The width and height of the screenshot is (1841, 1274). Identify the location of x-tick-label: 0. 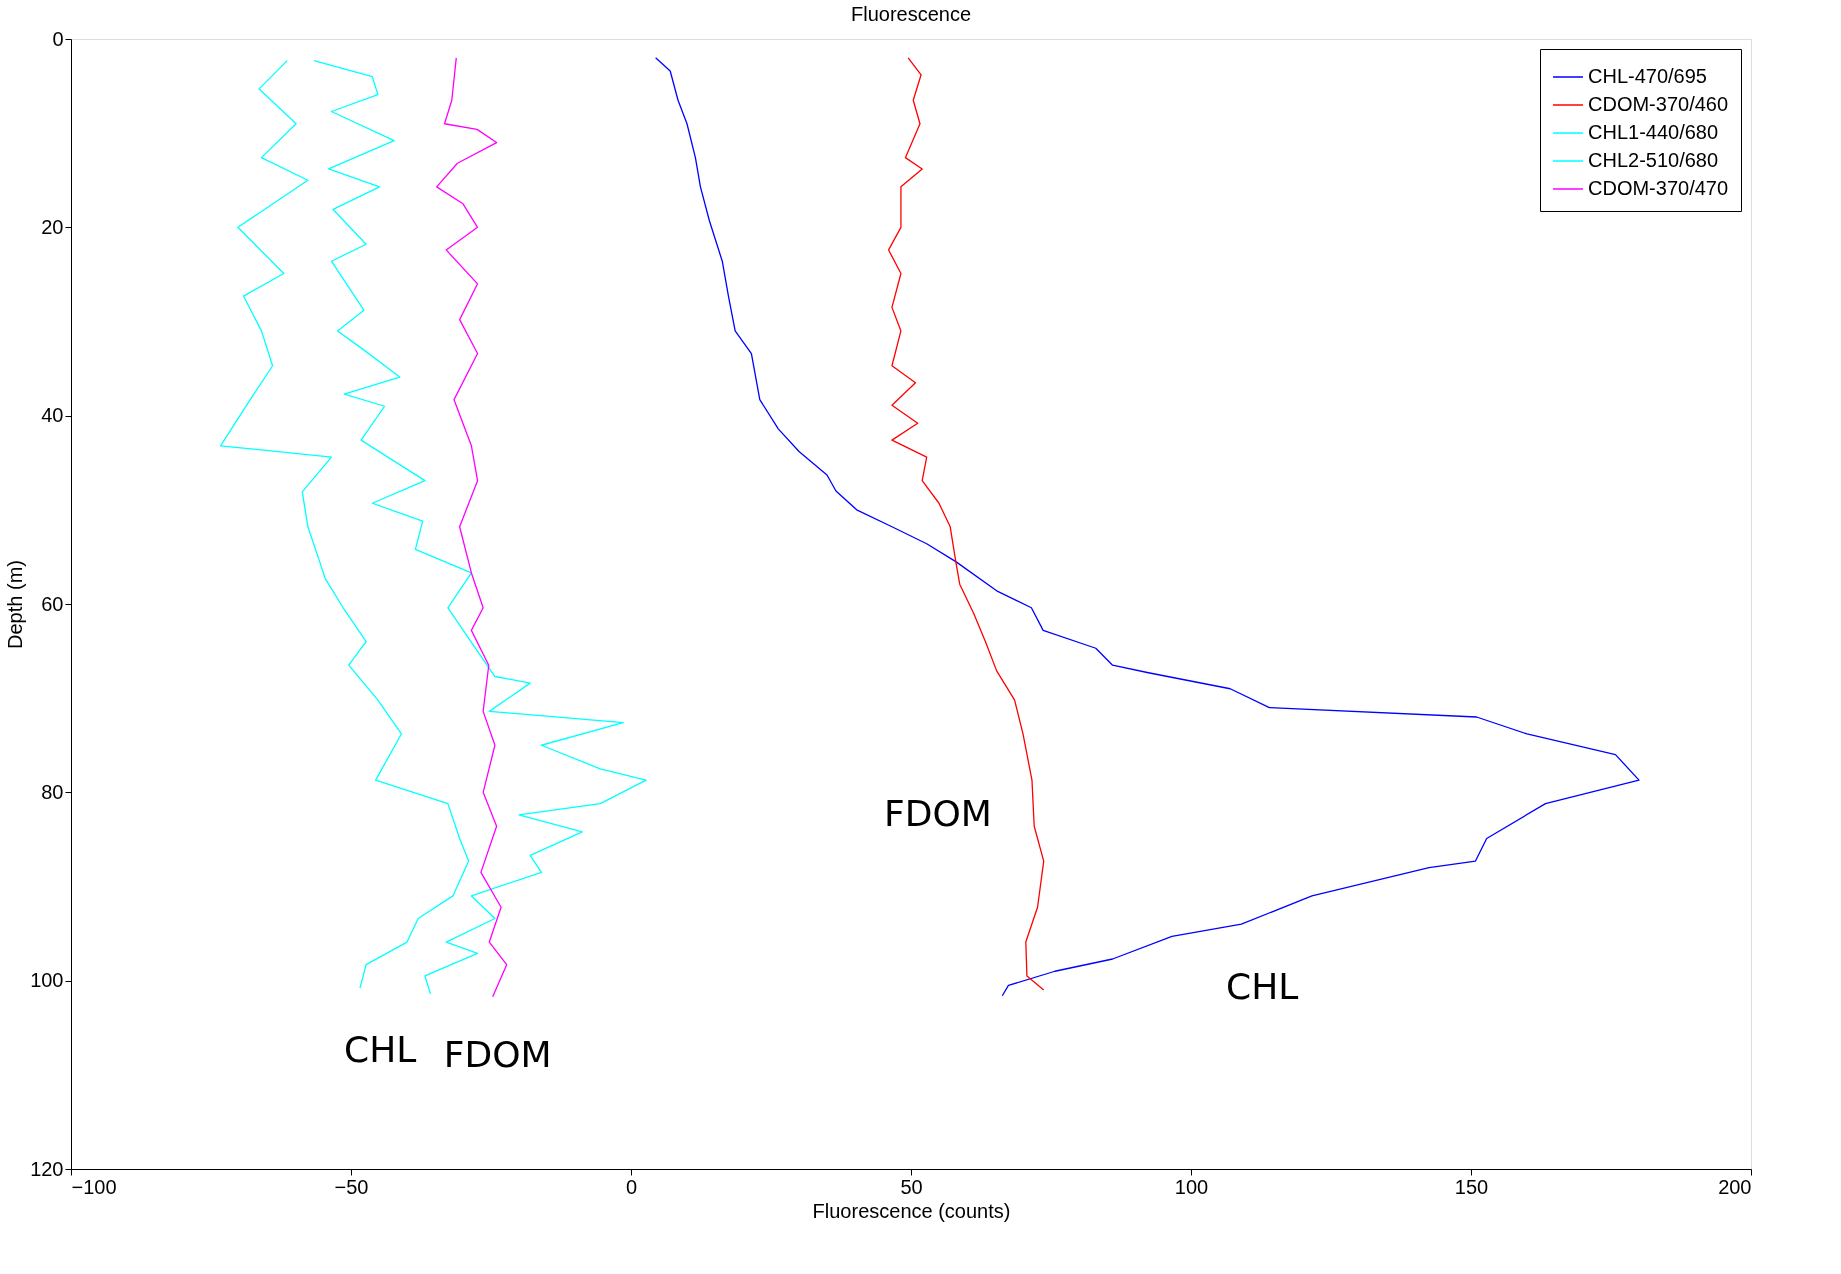
(631, 1186).